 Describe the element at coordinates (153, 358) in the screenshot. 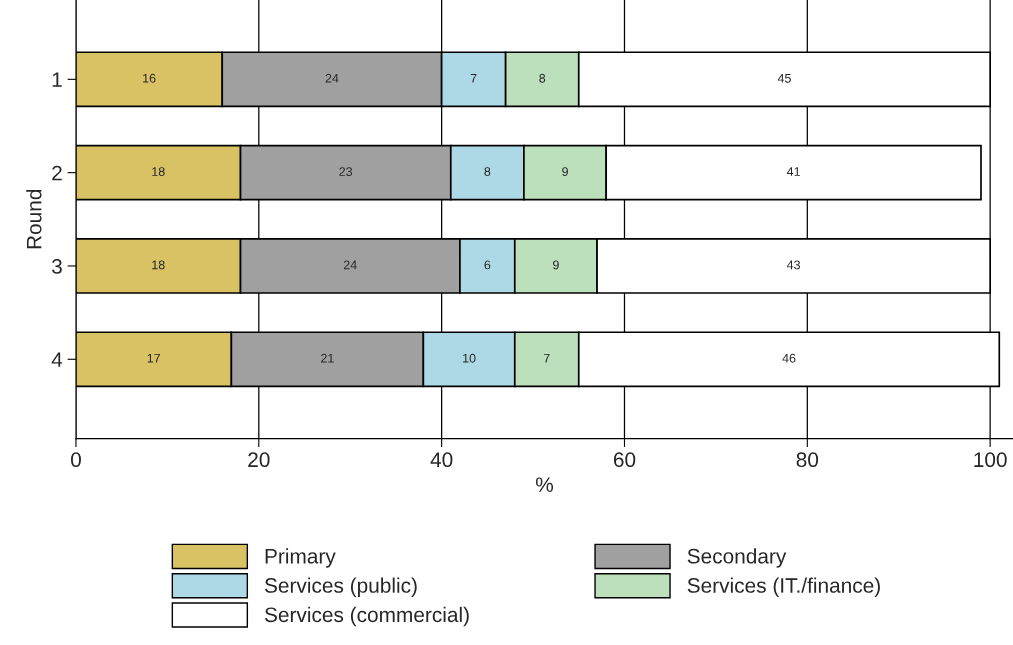

I see `data-label: 17` at that location.